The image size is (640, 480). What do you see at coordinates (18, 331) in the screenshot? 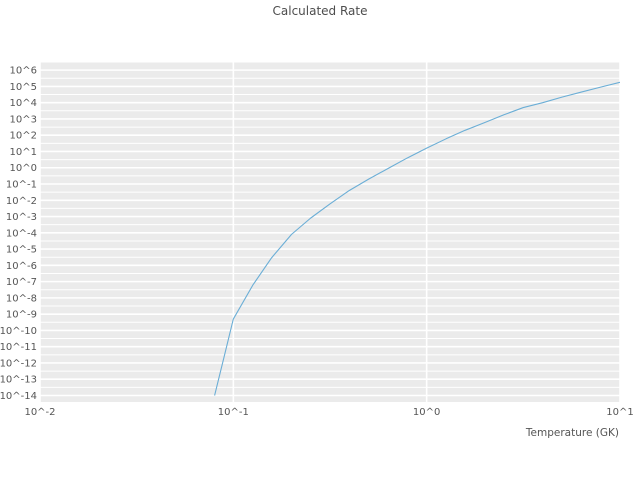
I see `y-tick-label: 10^-10` at bounding box center [18, 331].